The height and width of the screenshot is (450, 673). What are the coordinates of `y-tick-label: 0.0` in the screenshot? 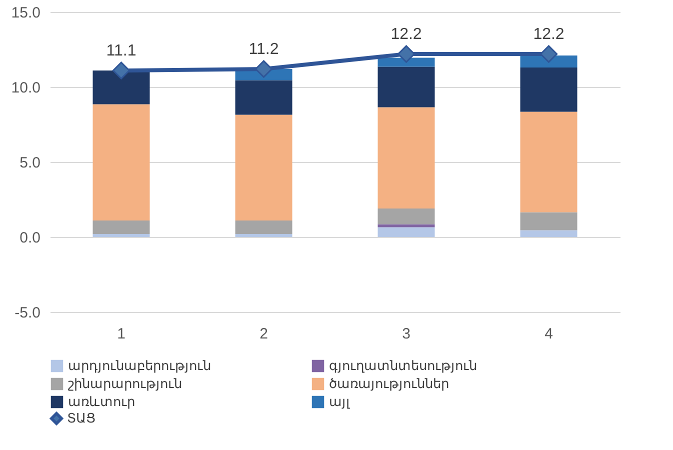 It's located at (30, 238).